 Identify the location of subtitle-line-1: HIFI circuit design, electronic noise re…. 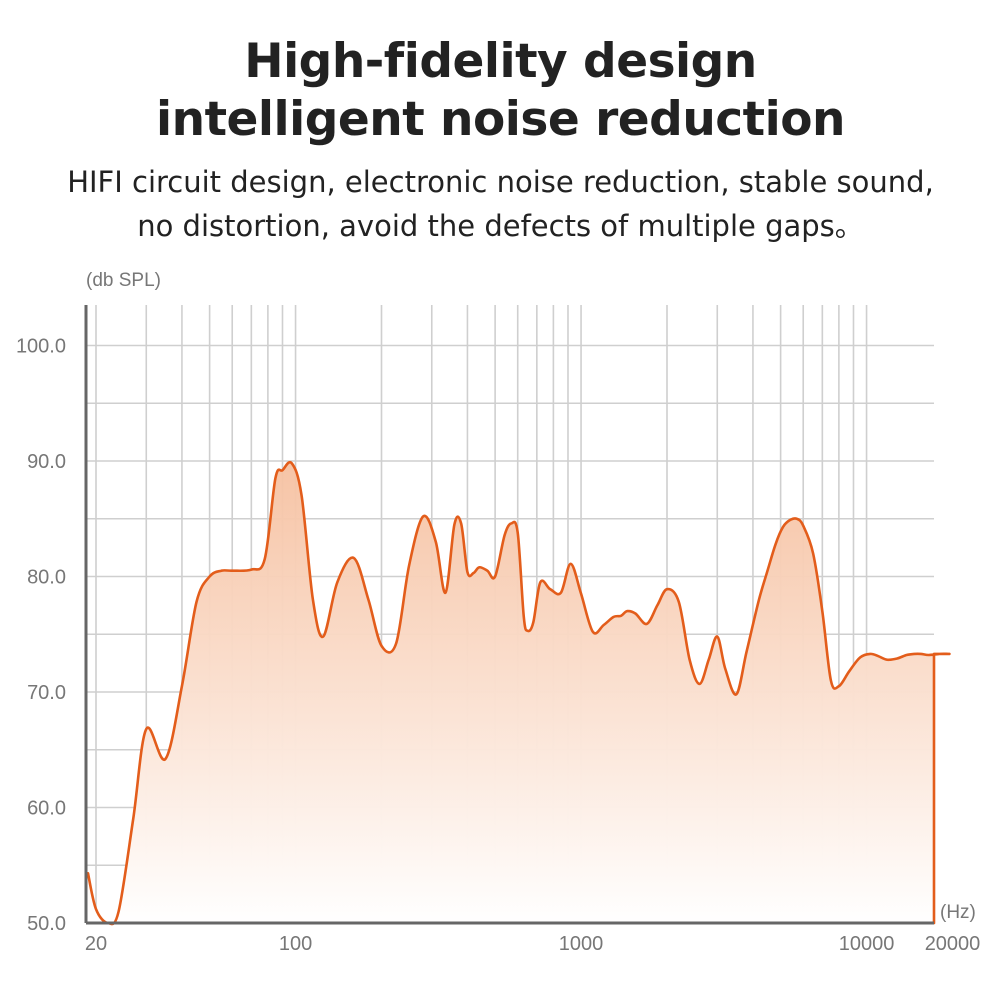
(500, 182).